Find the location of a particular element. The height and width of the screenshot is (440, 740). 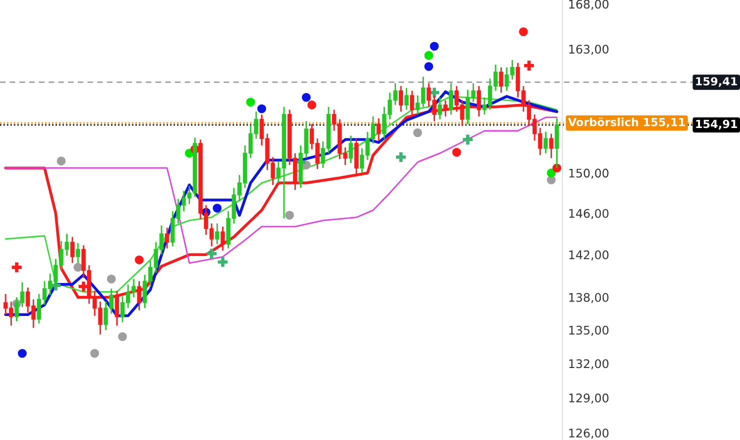

y-tick-label: 146,00 is located at coordinates (588, 214).